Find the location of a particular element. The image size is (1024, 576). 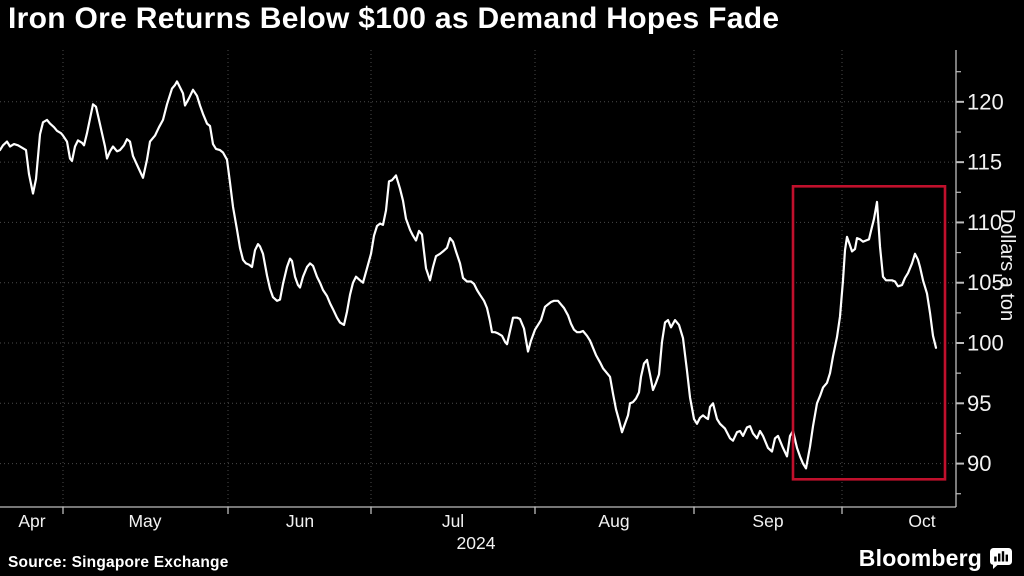

y-tick-label: 100 is located at coordinates (985, 343).